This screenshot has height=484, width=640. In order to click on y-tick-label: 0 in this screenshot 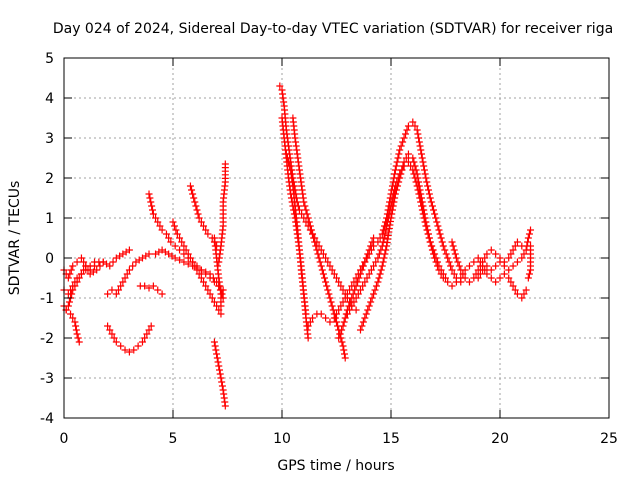, I will do `click(49, 259)`.